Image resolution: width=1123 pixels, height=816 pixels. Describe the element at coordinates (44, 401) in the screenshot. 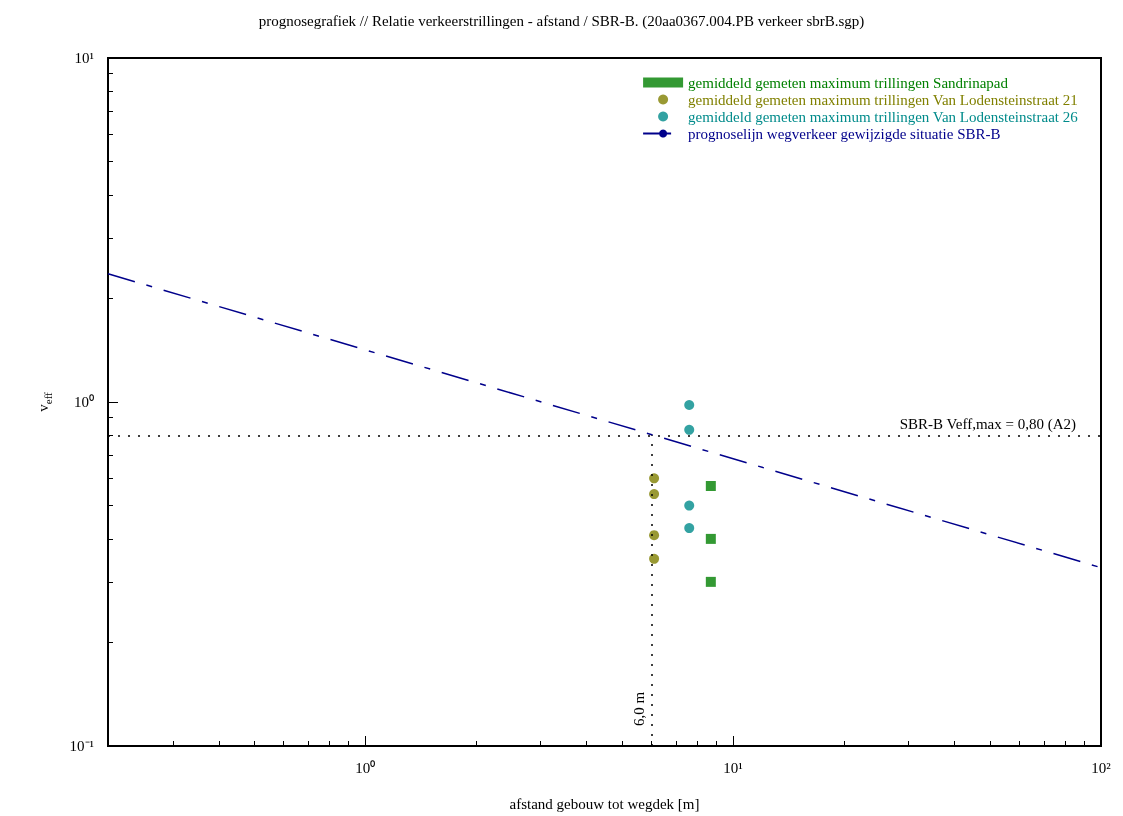

I see `y-axis-title: veff` at that location.